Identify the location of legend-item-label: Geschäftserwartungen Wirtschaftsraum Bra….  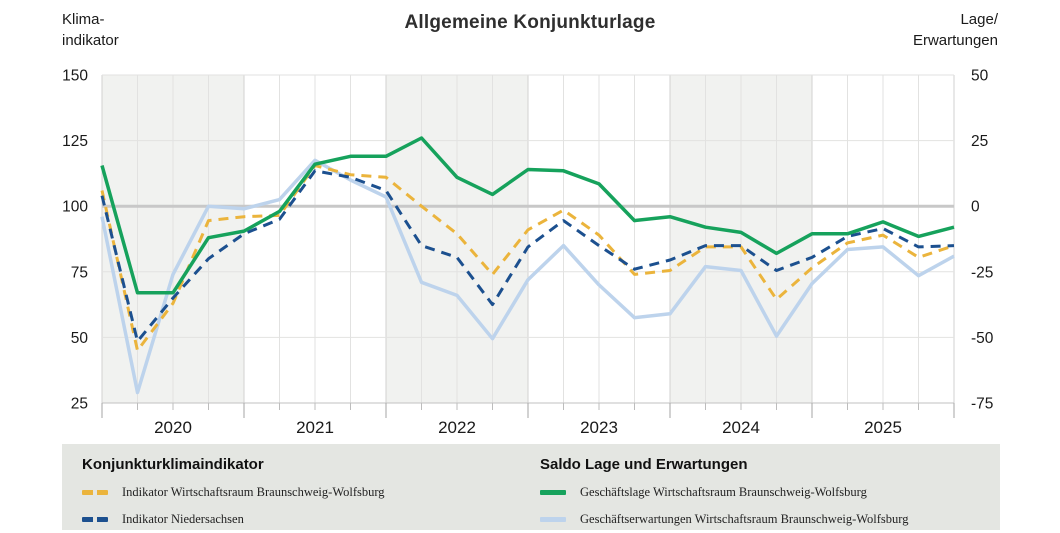
(744, 519).